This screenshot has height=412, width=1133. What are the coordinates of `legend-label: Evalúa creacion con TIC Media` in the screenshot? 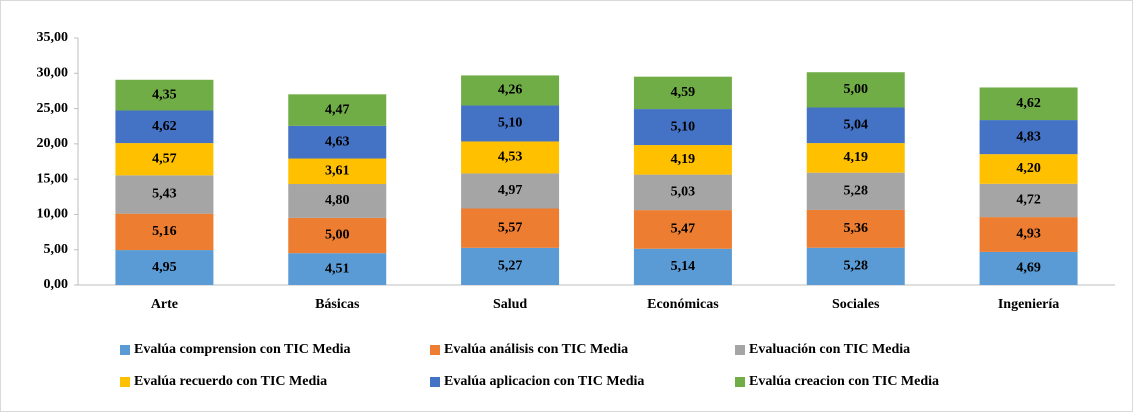 It's located at (844, 381).